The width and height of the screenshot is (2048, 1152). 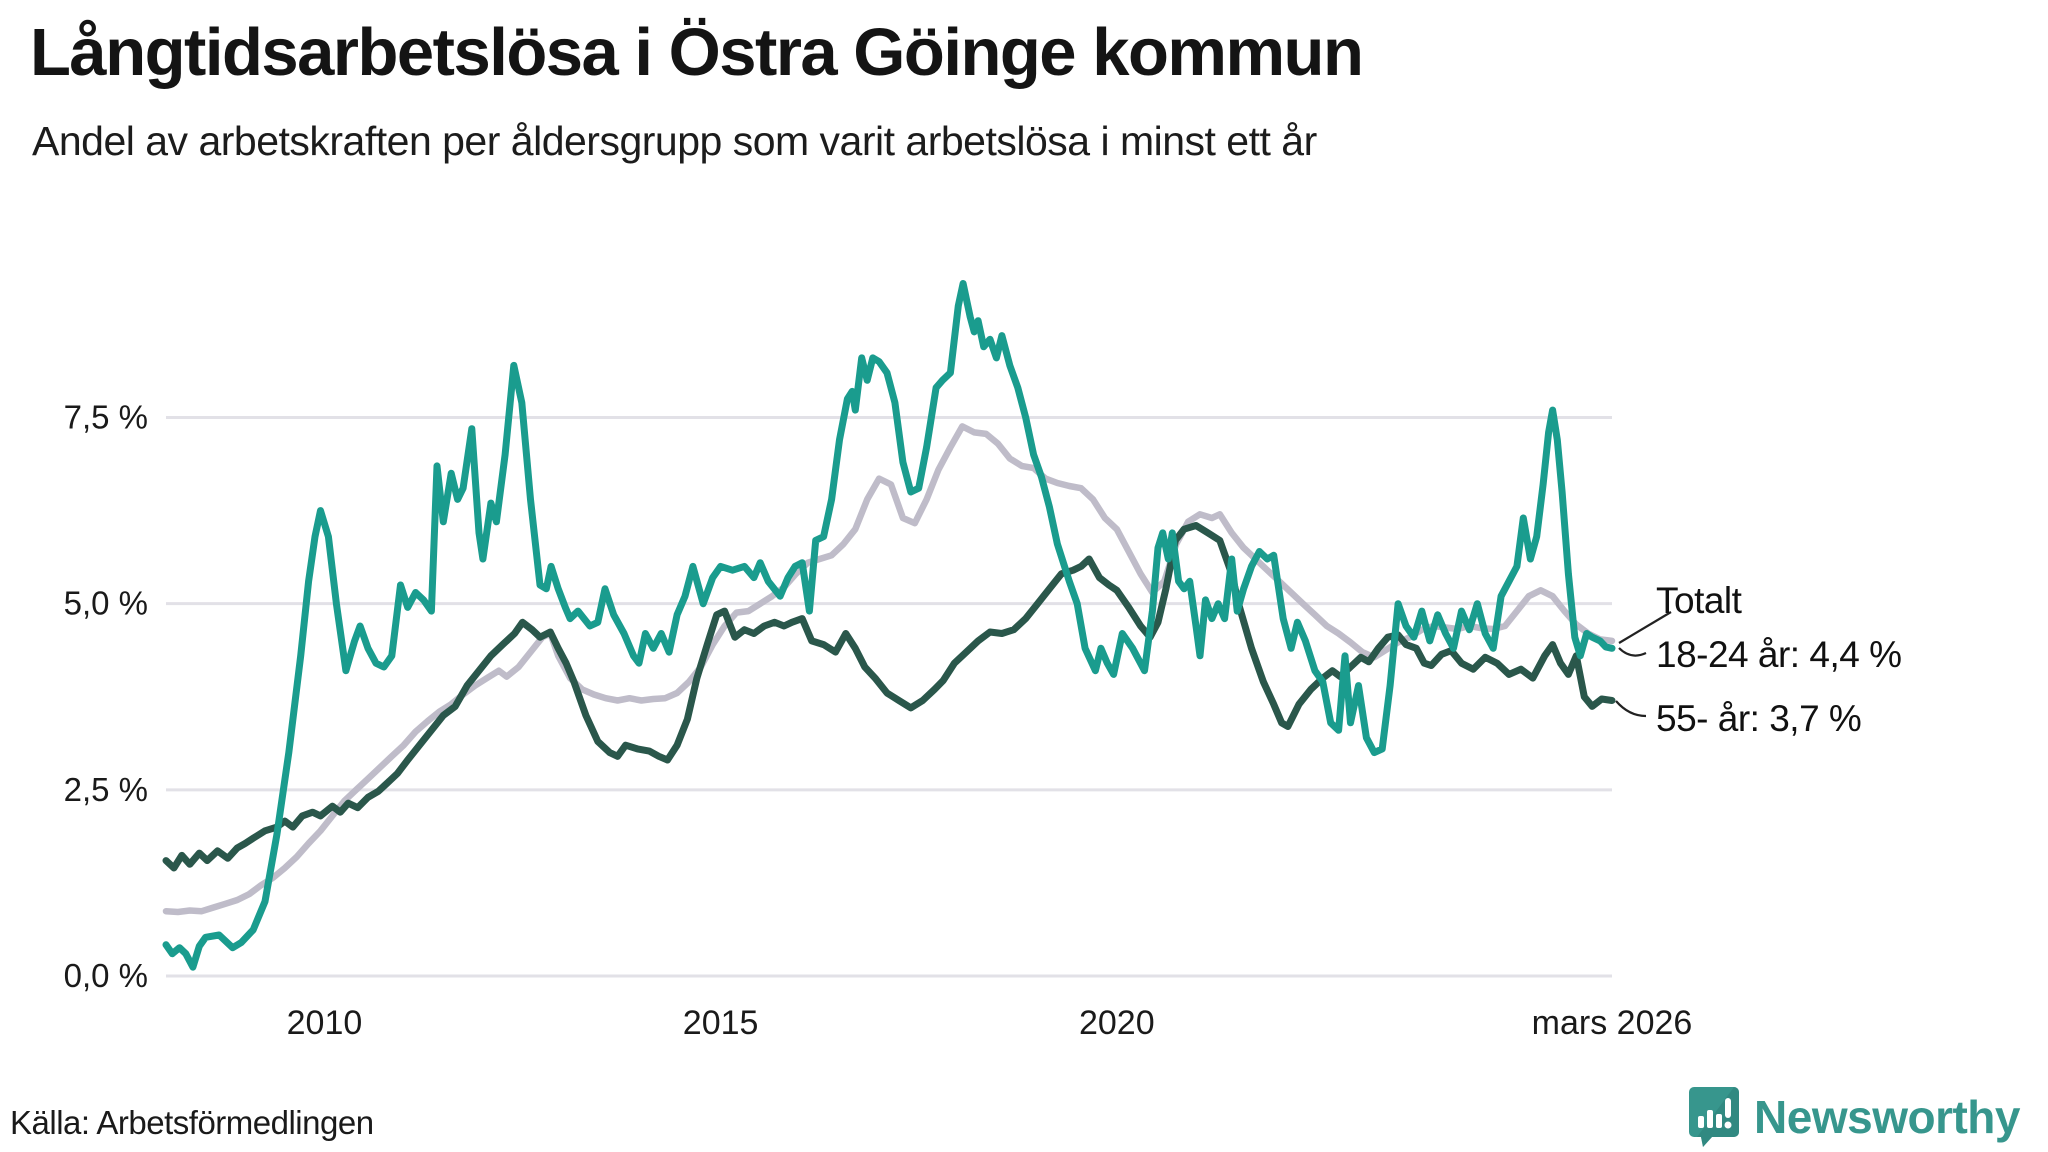 What do you see at coordinates (1632, 652) in the screenshot?
I see `callout-line-youth` at bounding box center [1632, 652].